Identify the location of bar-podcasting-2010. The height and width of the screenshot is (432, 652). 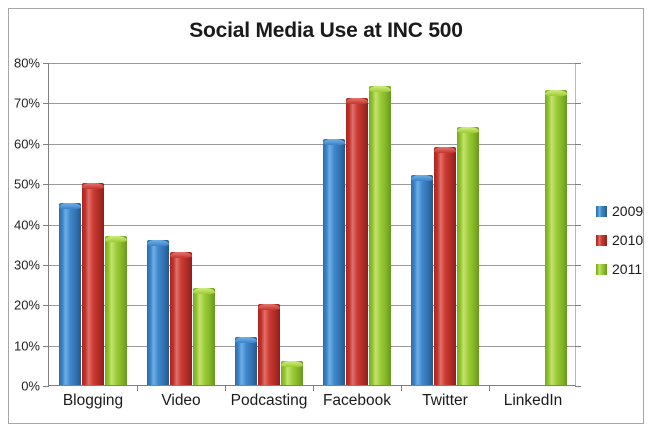
(269, 344).